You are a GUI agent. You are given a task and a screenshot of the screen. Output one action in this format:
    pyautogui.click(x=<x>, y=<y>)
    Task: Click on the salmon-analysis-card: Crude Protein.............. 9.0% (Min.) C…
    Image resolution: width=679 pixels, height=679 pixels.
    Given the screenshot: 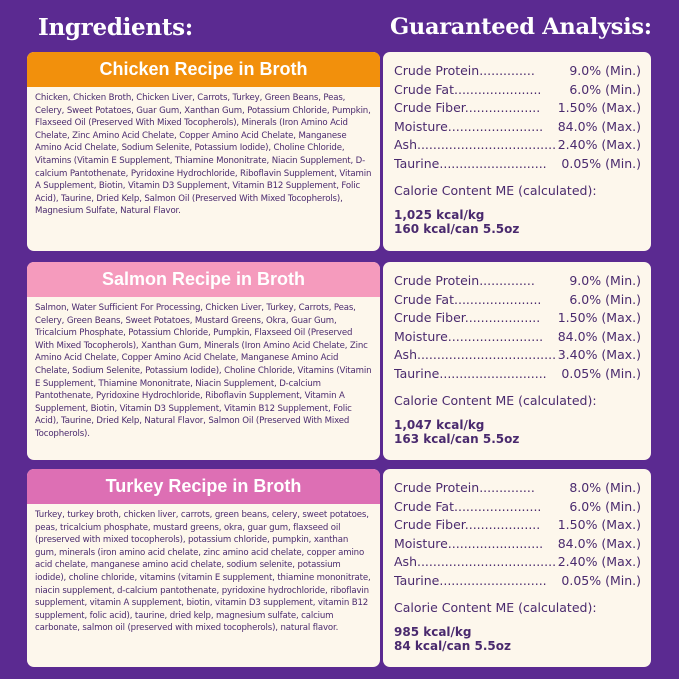 What is the action you would take?
    pyautogui.click(x=517, y=361)
    